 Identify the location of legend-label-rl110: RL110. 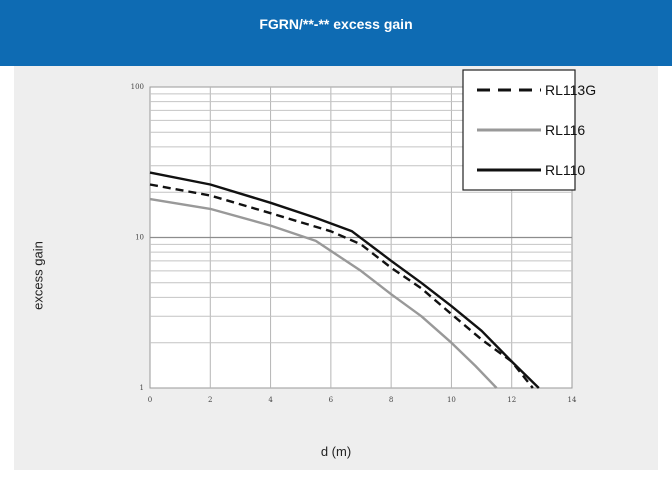
(565, 170).